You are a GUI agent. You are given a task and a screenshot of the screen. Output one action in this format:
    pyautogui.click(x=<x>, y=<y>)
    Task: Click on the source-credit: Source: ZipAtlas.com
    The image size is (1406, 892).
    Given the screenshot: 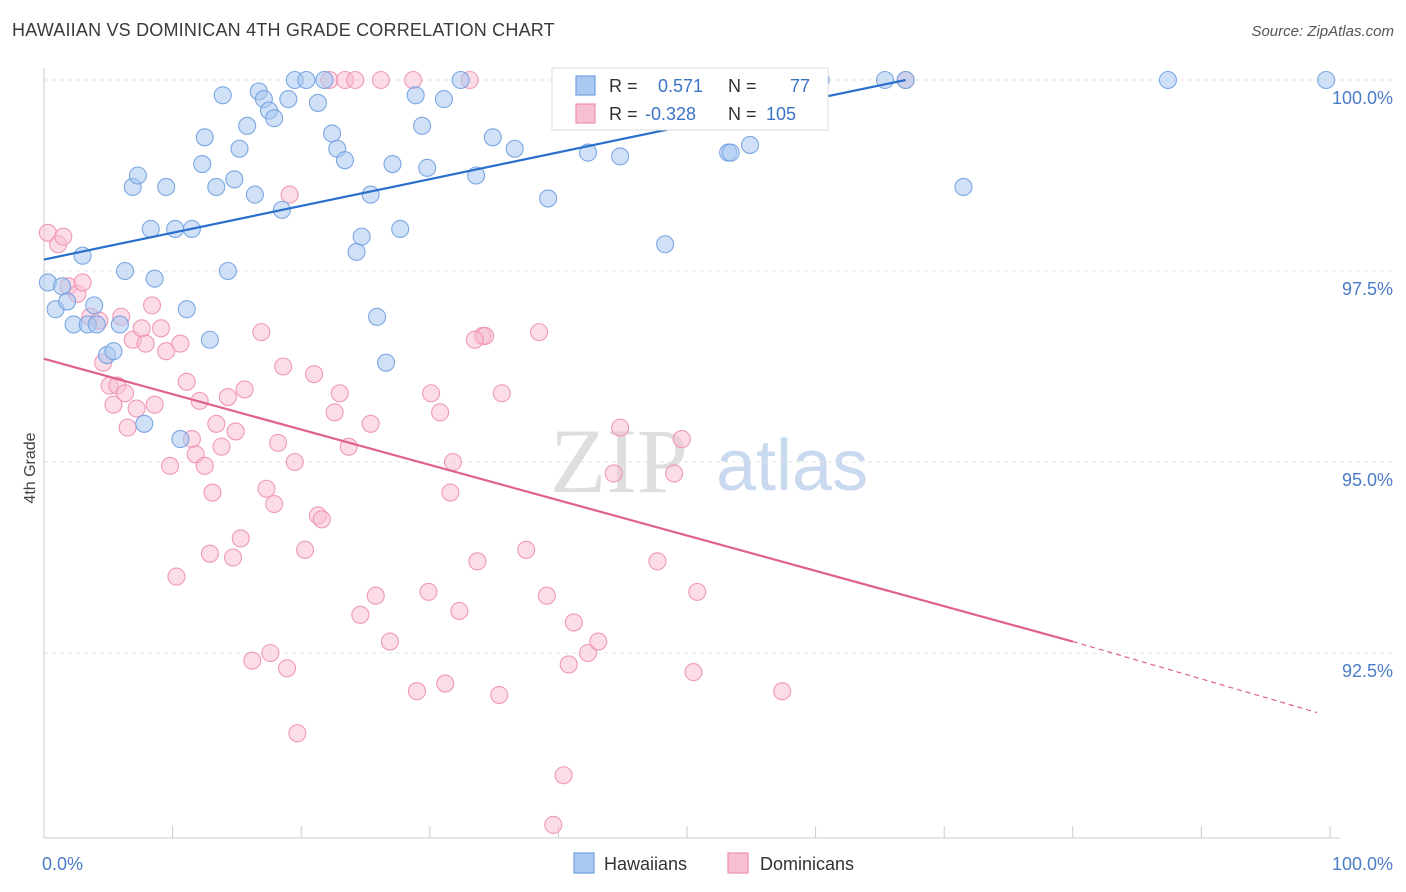 What is the action you would take?
    pyautogui.click(x=1322, y=31)
    